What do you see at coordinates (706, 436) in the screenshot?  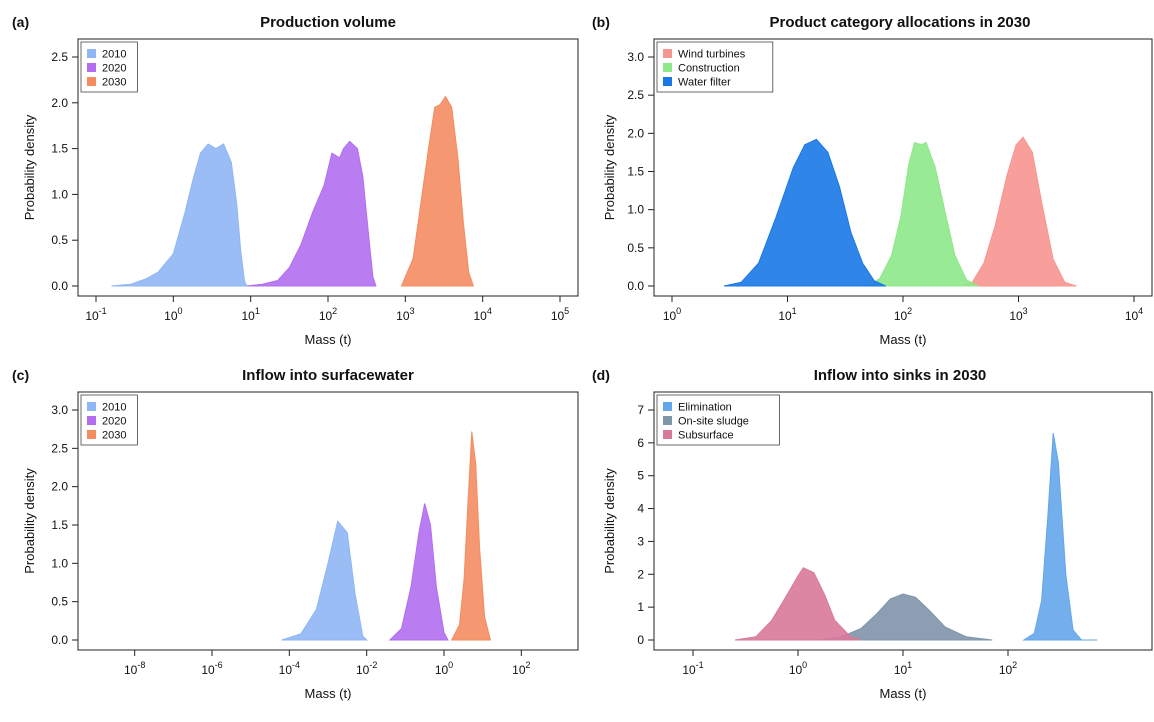 I see `legend-label: Subsurface` at bounding box center [706, 436].